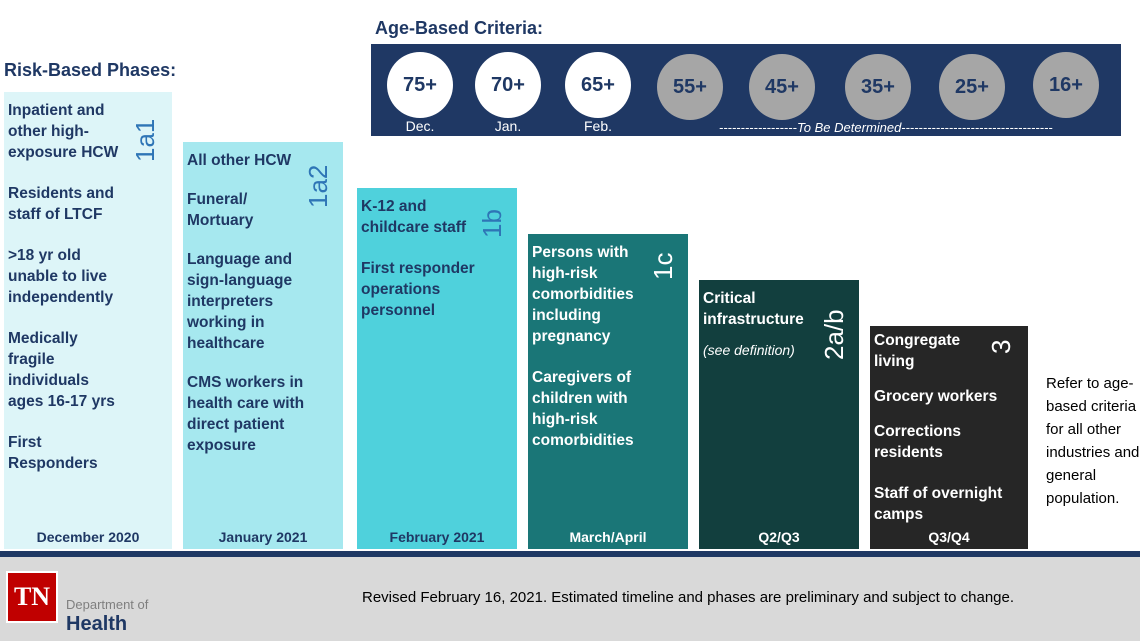  What do you see at coordinates (437, 537) in the screenshot?
I see `phase-month-february-2021: February 2021` at bounding box center [437, 537].